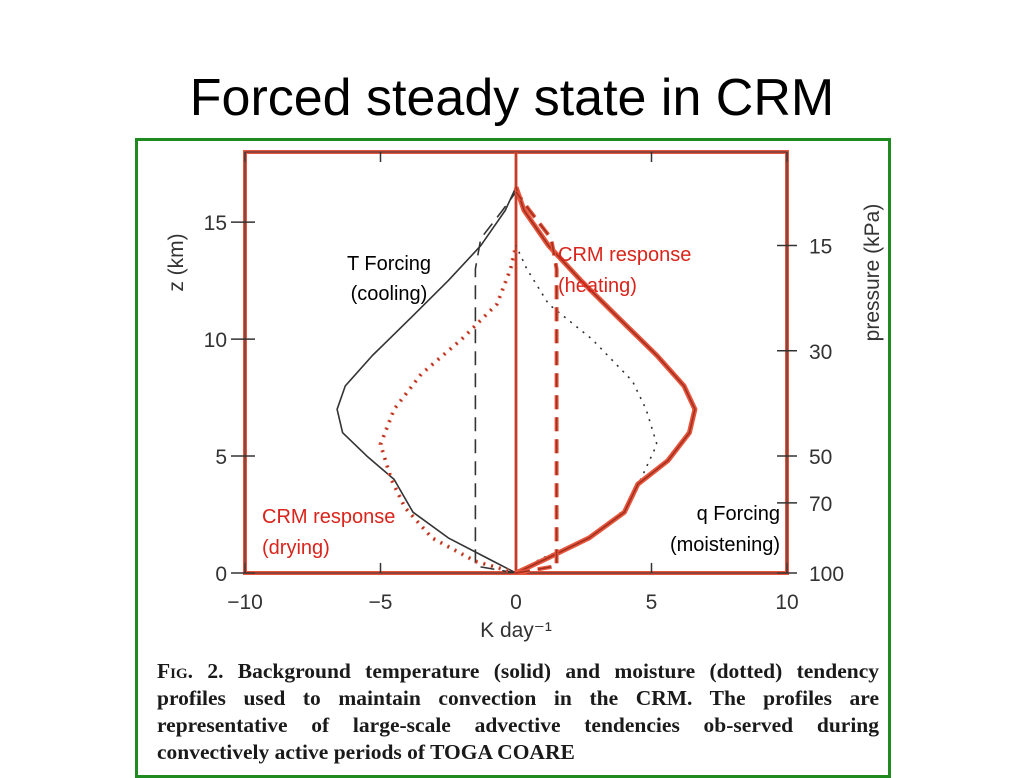 The image size is (1024, 778). I want to click on slide-title: Forced steady state in CRM, so click(512, 98).